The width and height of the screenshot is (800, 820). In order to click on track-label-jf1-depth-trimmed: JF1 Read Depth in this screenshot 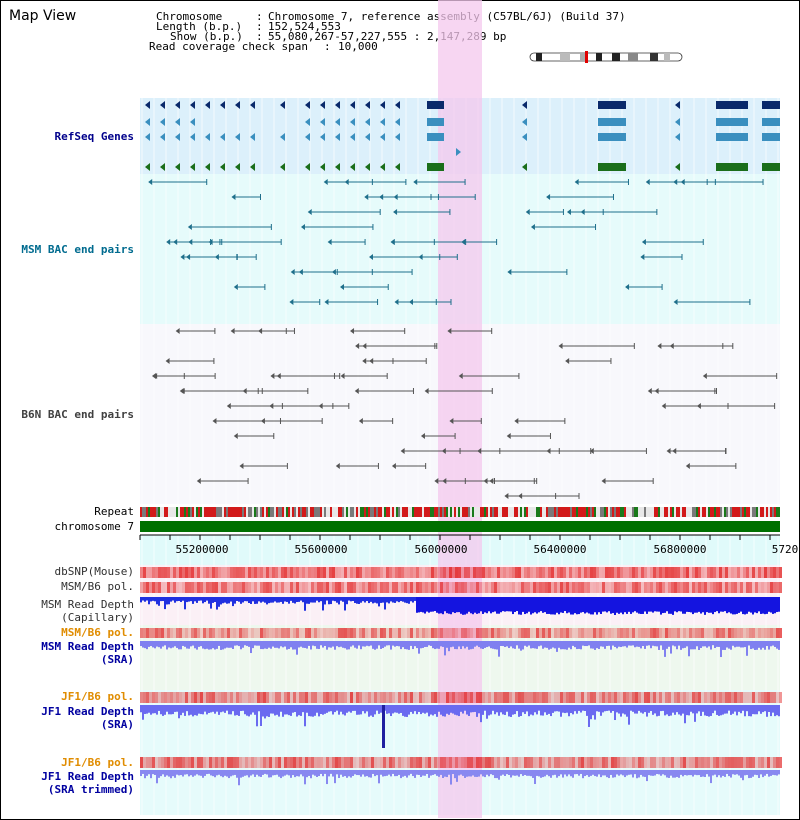, I will do `click(87, 776)`.